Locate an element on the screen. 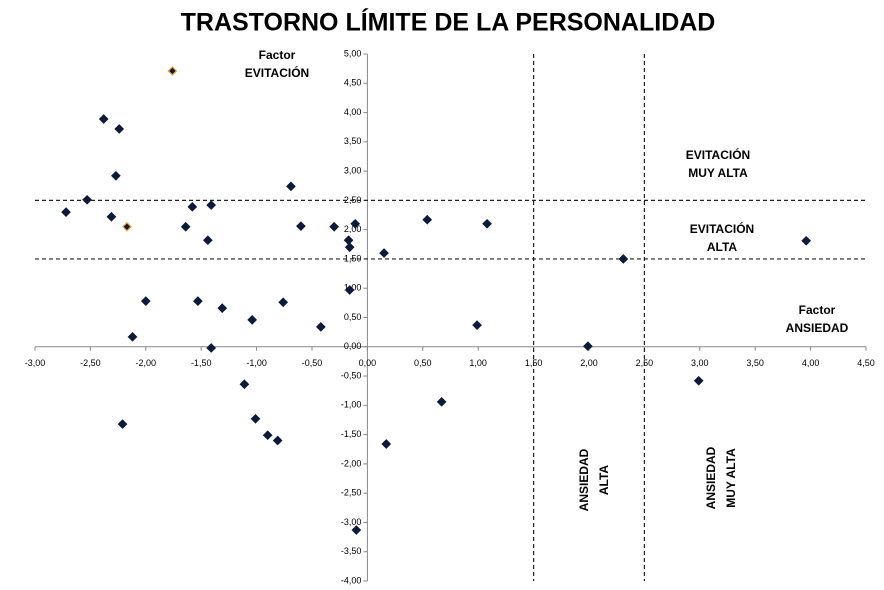 Image resolution: width=884 pixels, height=590 pixels. y-tick-label: 3,50 is located at coordinates (353, 141).